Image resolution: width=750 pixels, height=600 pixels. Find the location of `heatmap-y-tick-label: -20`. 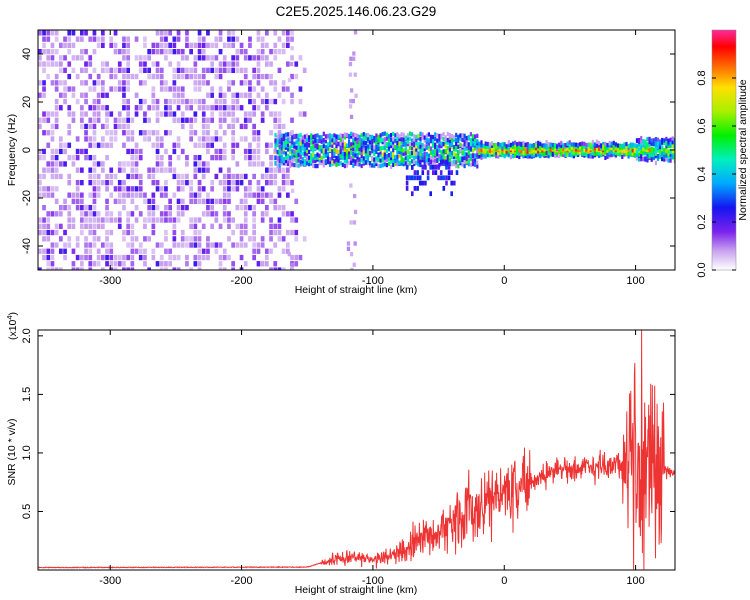

heatmap-y-tick-label: -20 is located at coordinates (27, 198).